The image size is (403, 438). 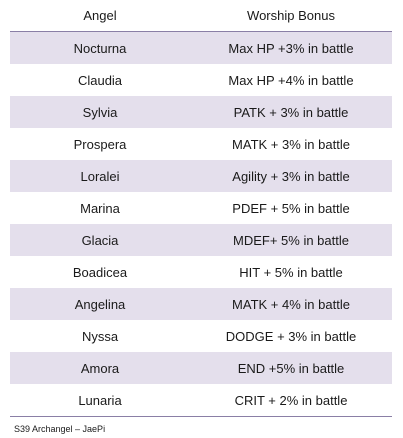 What do you see at coordinates (60, 429) in the screenshot?
I see `credit-footer: S39 Archangel – JaePi` at bounding box center [60, 429].